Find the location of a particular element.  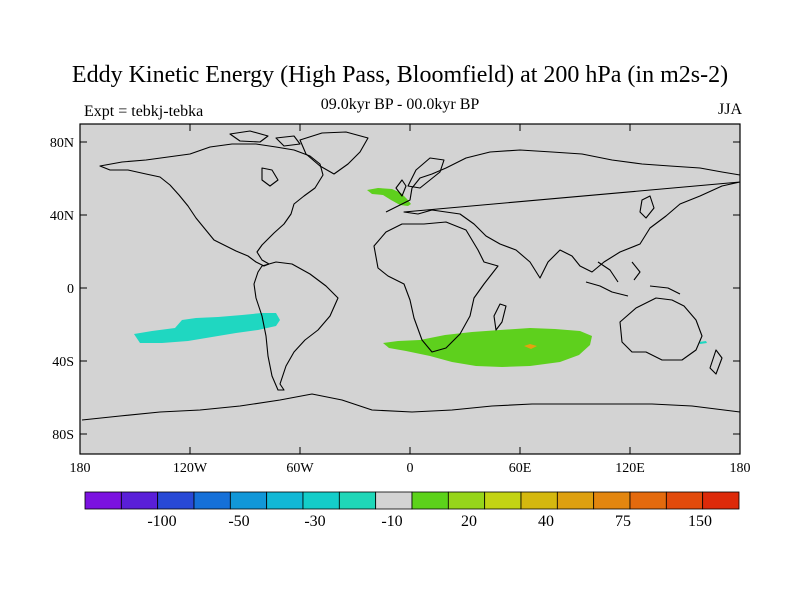

anomaly-positive-peak is located at coordinates (530, 346).